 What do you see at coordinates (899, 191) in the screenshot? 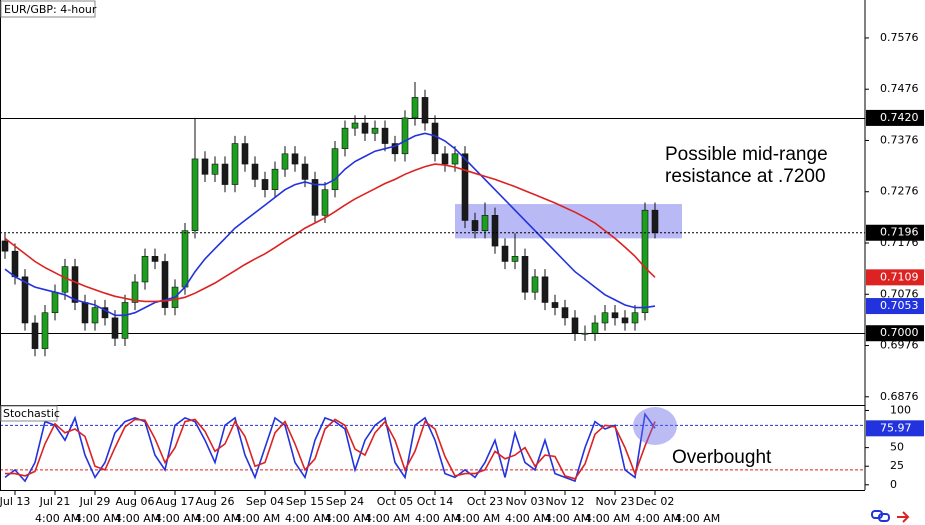
I see `y-tick-label: 0.7276` at bounding box center [899, 191].